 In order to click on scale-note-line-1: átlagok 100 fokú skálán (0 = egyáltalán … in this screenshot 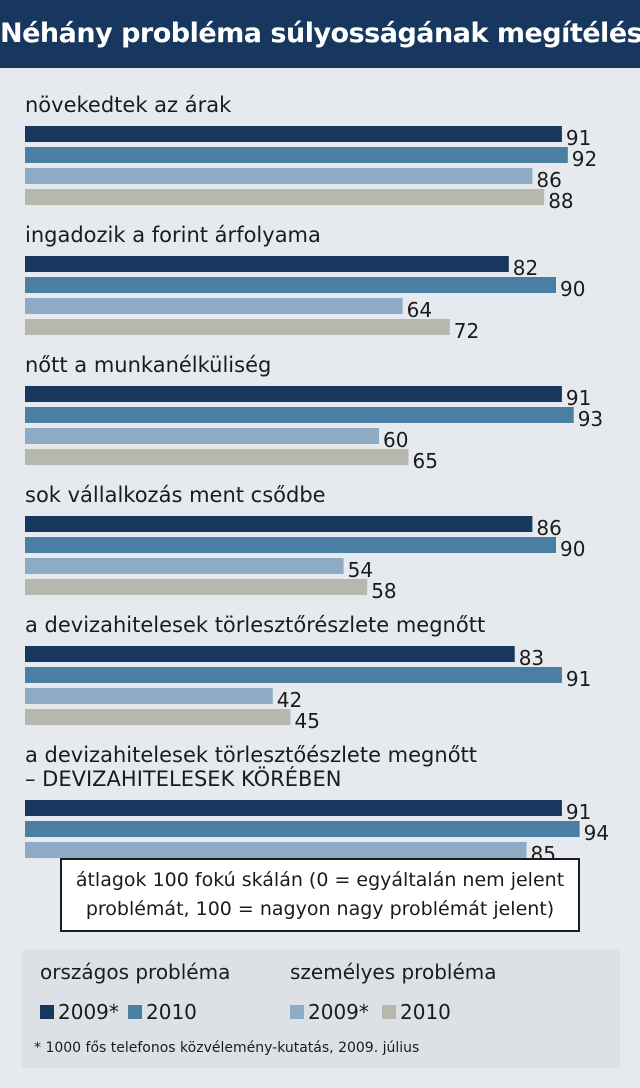, I will do `click(320, 880)`.